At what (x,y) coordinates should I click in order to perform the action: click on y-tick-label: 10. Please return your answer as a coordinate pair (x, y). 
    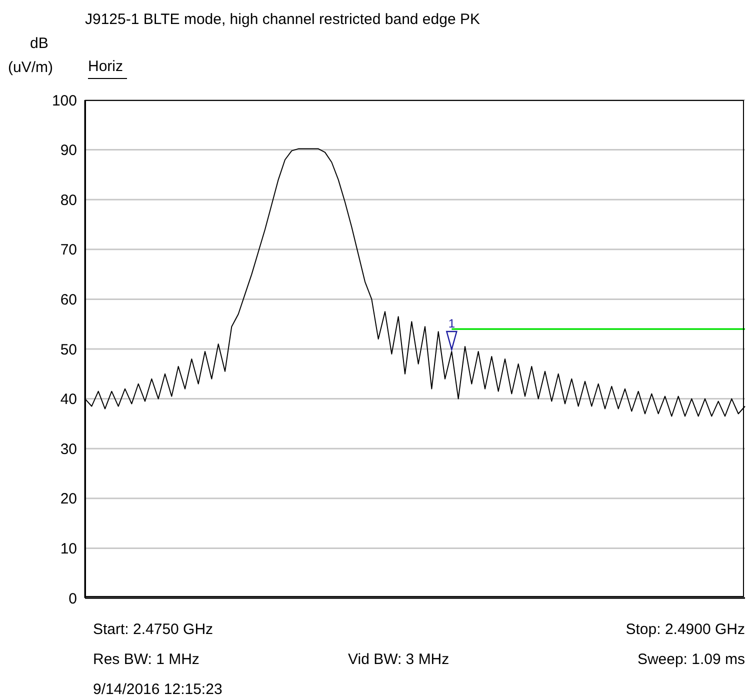
    Looking at the image, I should click on (68, 549).